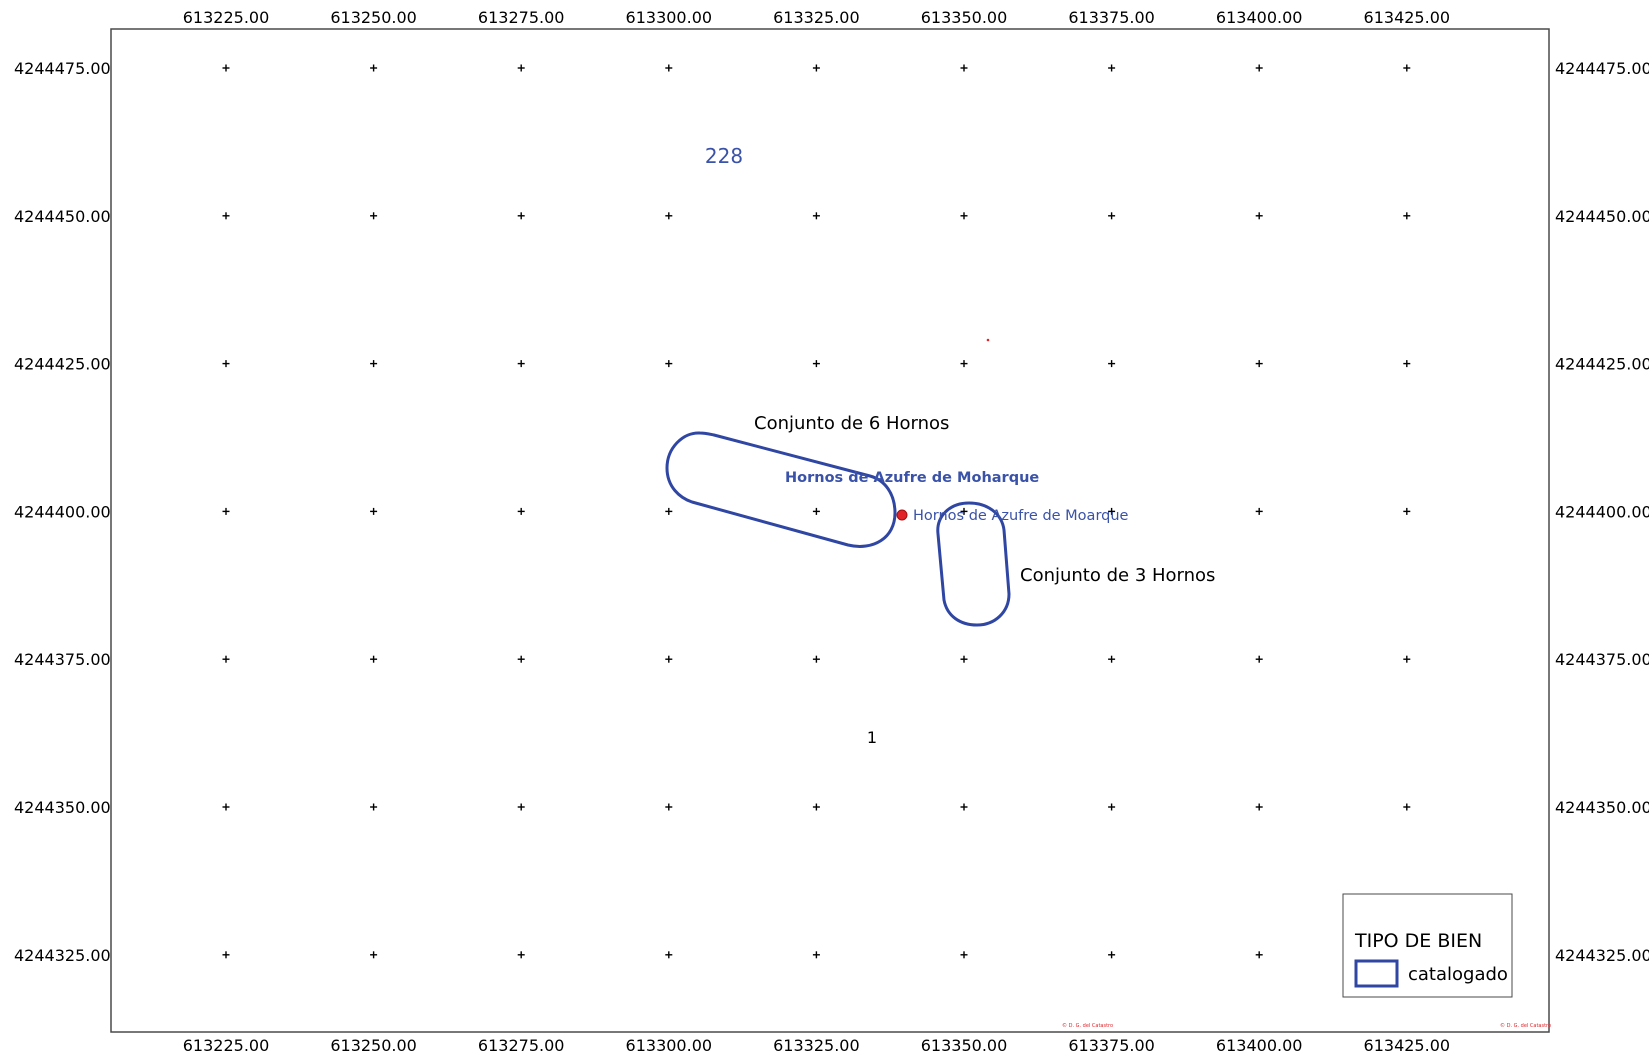  What do you see at coordinates (521, 17) in the screenshot?
I see `x-tick-label-top: 613275.00` at bounding box center [521, 17].